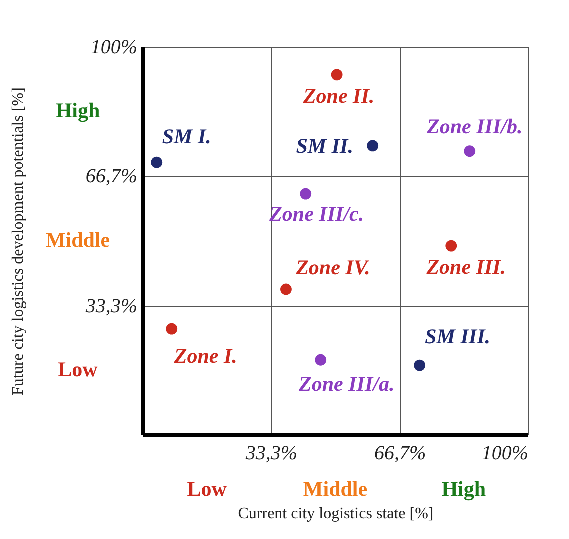 The image size is (569, 539). What do you see at coordinates (332, 268) in the screenshot?
I see `series-label: Zone IV.` at bounding box center [332, 268].